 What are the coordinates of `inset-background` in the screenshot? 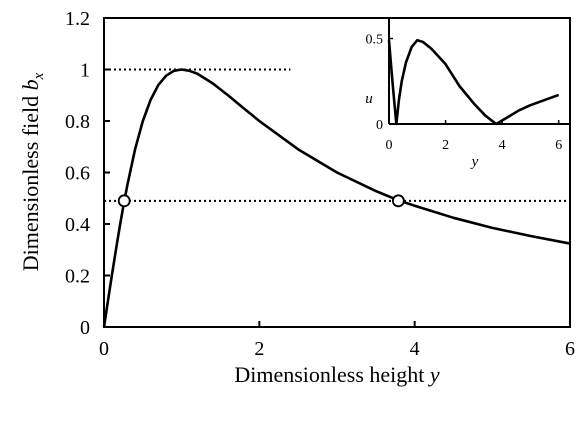 It's located at (479, 71).